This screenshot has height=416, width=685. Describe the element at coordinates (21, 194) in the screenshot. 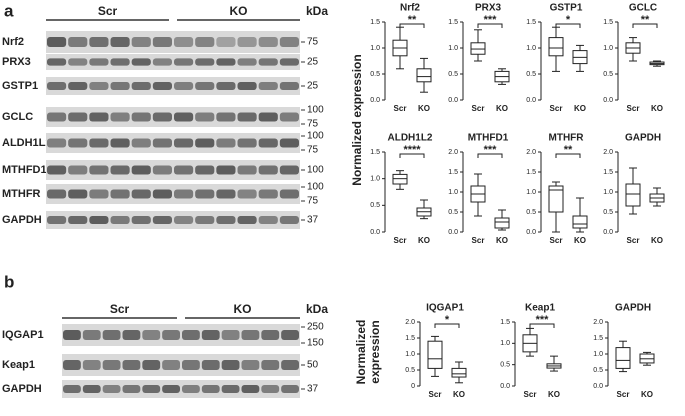

I see `protein-label: MTHFR` at that location.